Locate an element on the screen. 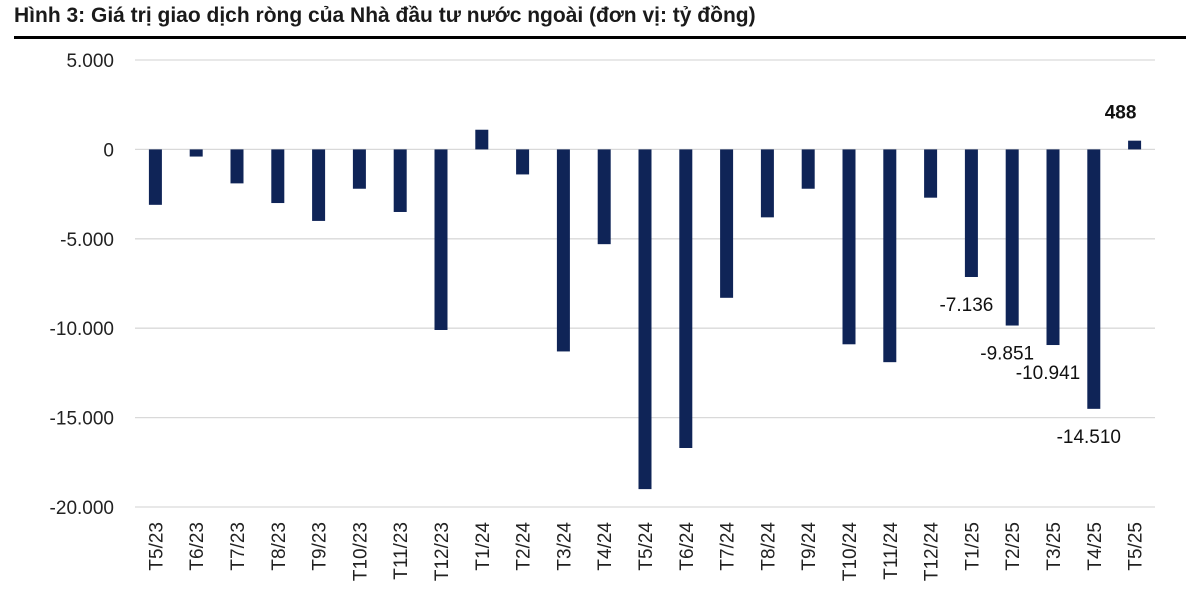 Image resolution: width=1200 pixels, height=603 pixels. x-tick-label: T3/24 is located at coordinates (564, 546).